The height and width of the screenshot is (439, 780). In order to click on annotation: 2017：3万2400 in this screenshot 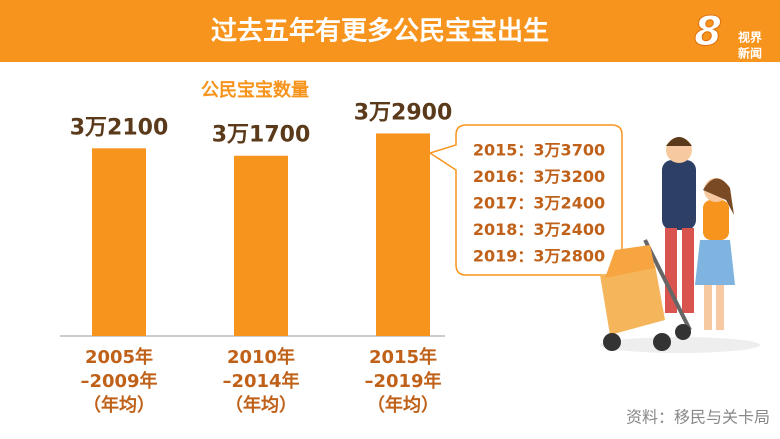, I will do `click(539, 203)`.